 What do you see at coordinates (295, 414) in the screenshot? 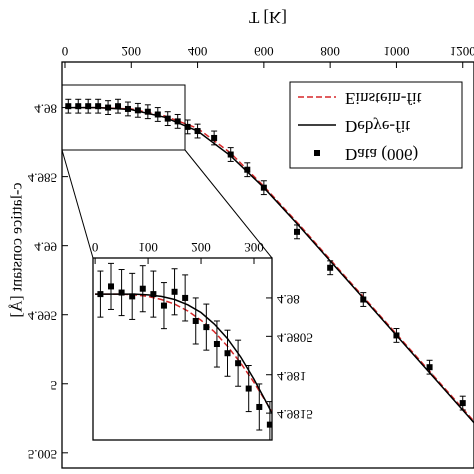
I see `y-tick-label: 4.9815` at bounding box center [295, 414].